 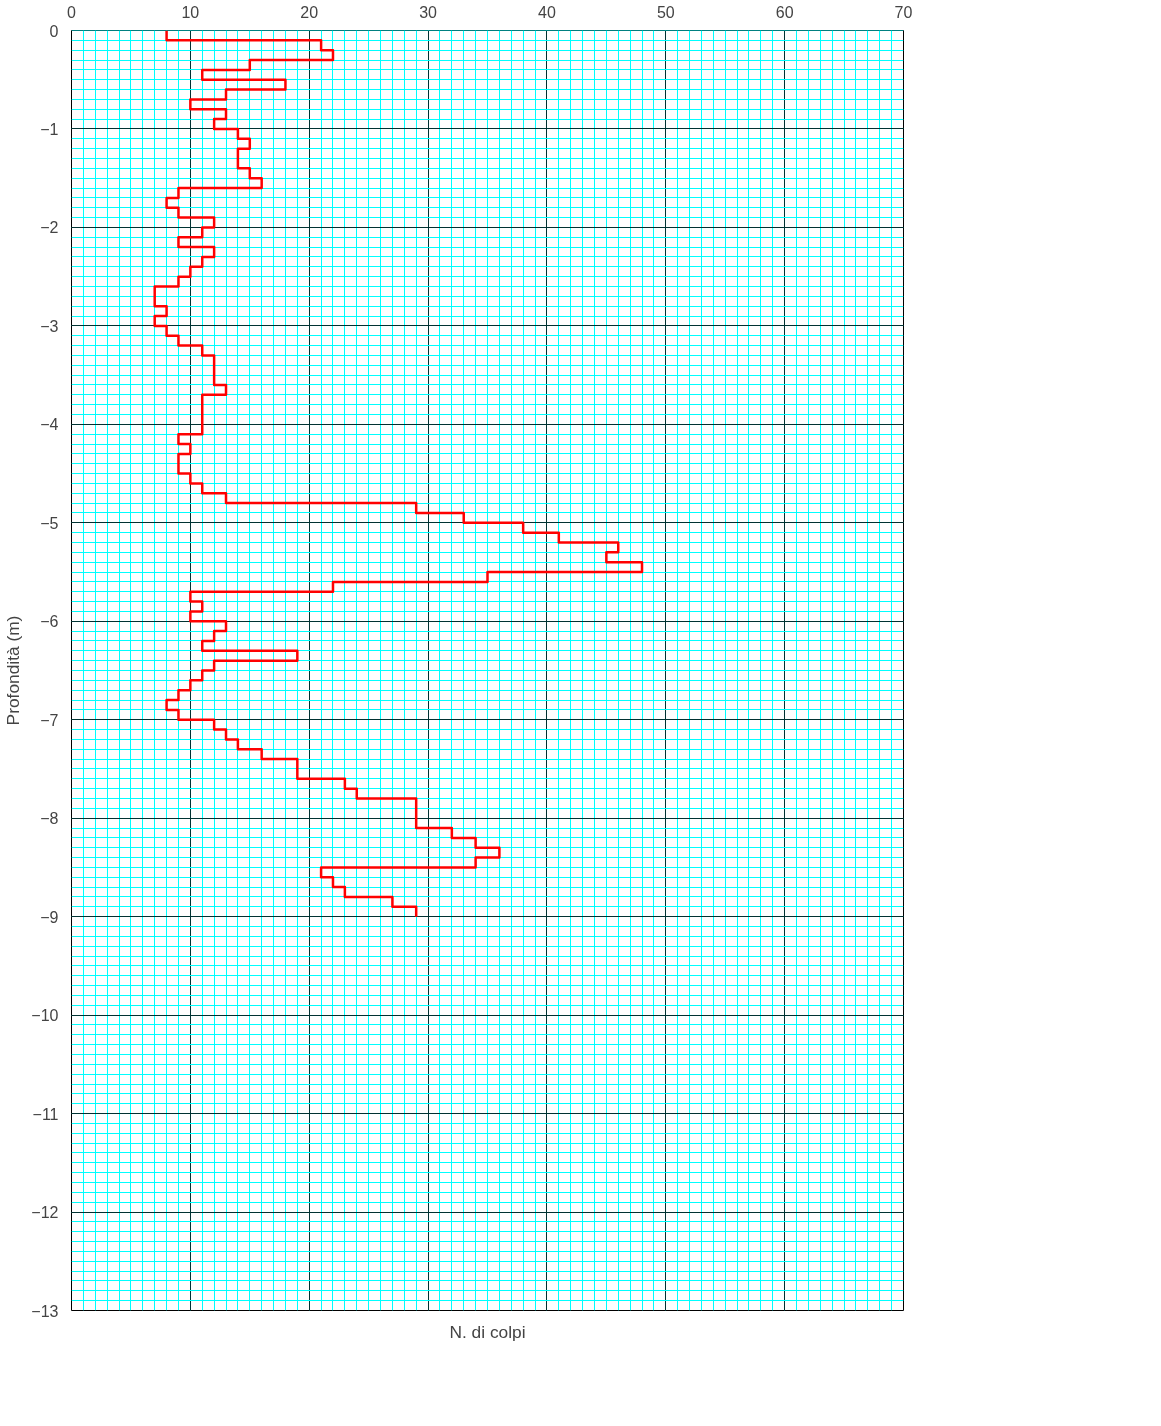 I want to click on y-tick-label: −12, so click(x=45, y=1213).